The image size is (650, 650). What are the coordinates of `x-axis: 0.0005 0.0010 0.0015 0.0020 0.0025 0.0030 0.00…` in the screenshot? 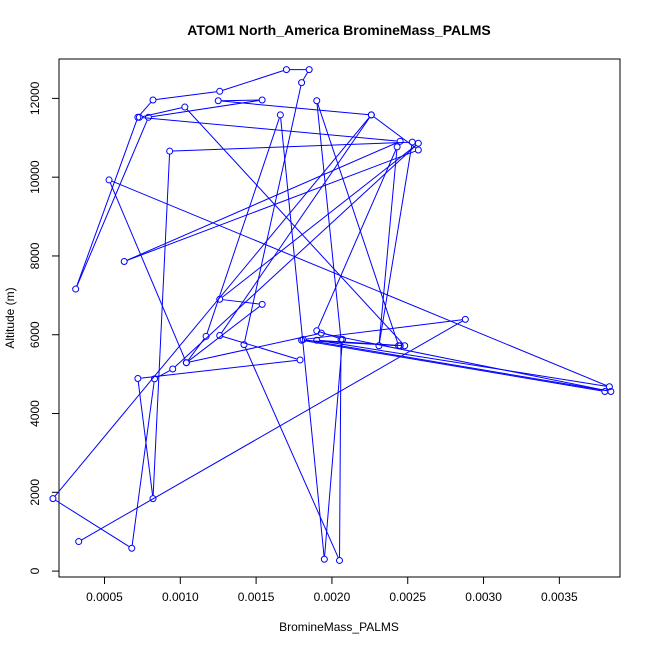 It's located at (332, 590).